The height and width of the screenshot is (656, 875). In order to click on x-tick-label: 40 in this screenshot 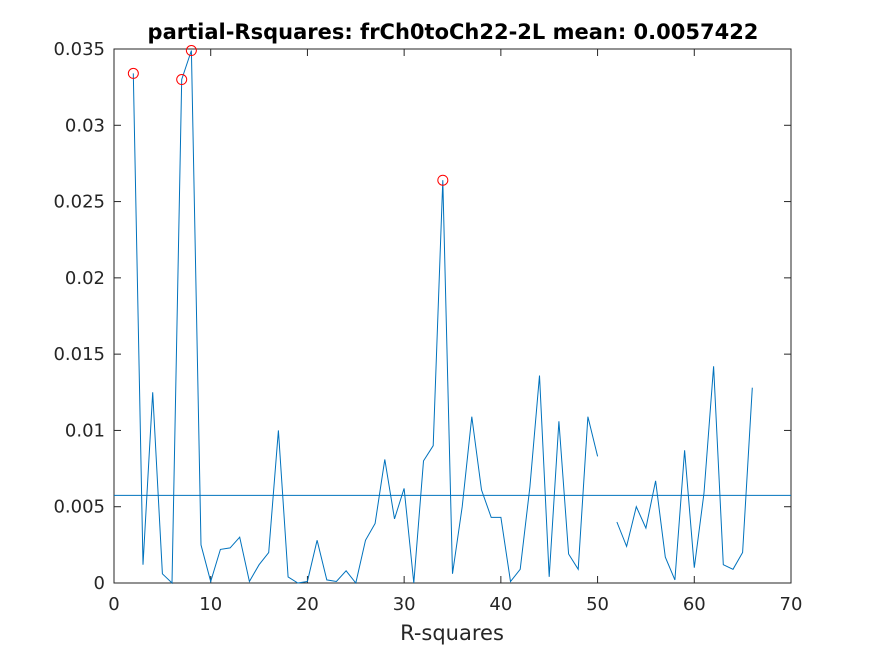, I will do `click(500, 604)`.